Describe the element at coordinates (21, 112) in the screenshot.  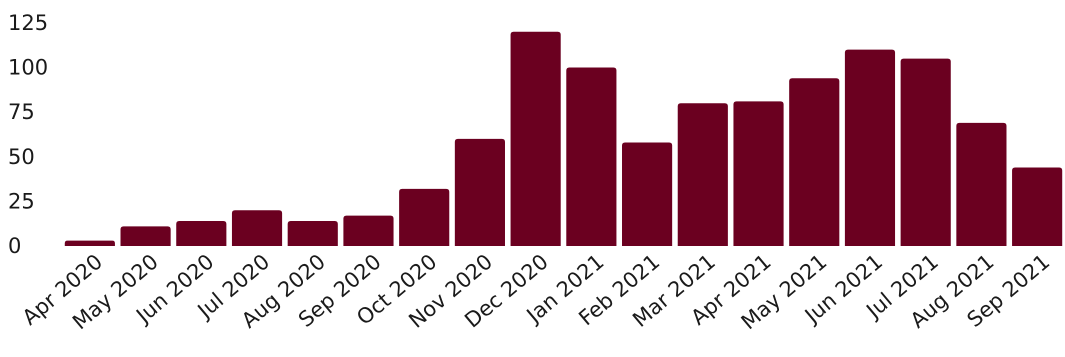
I see `y-tick-label: 75` at that location.